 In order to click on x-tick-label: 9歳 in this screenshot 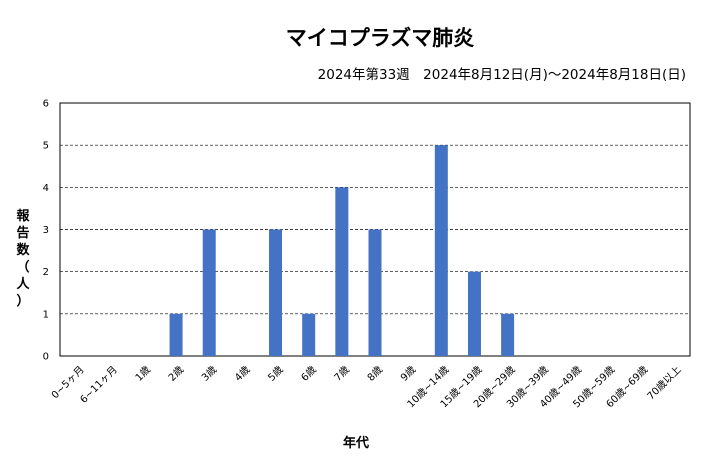, I will do `click(408, 374)`.